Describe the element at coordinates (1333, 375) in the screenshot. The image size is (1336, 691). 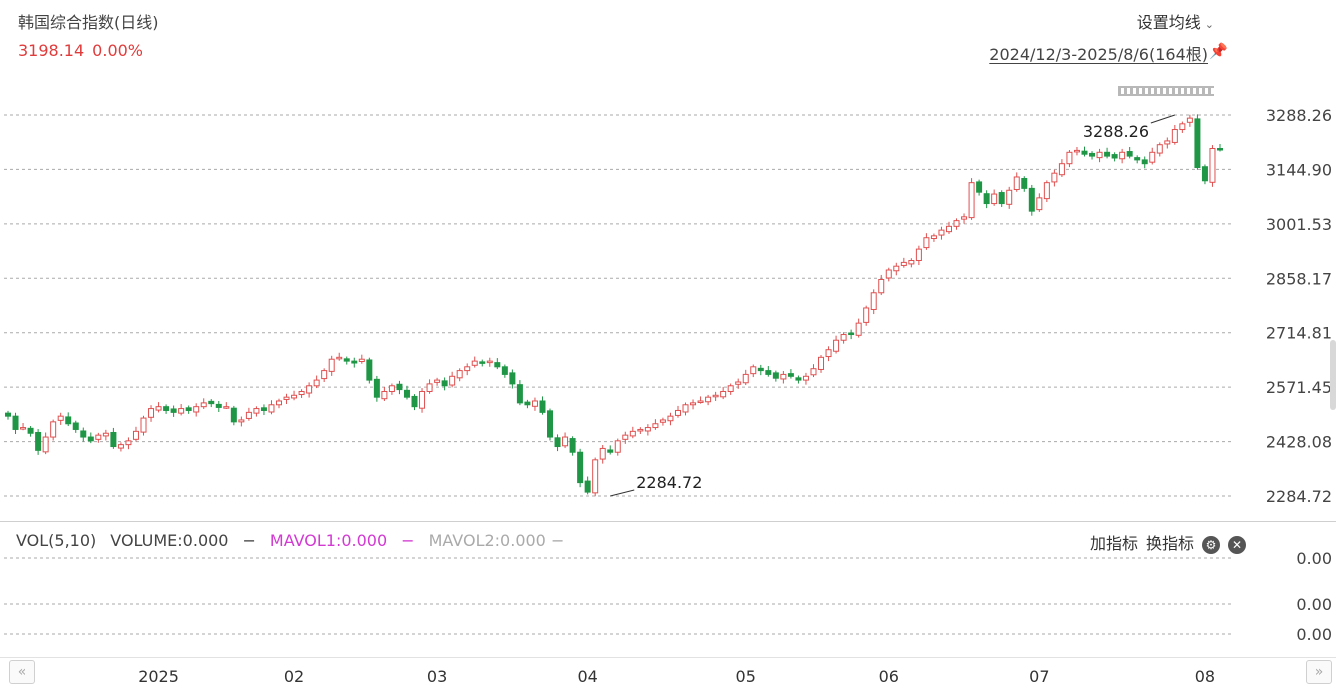
I see `scrollbar` at that location.